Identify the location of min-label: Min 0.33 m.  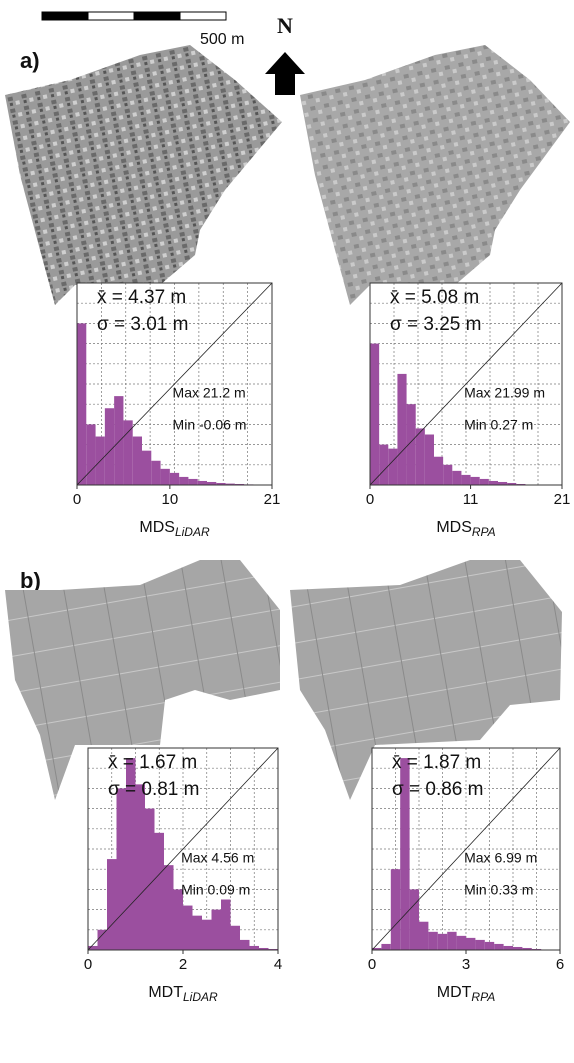
(498, 890).